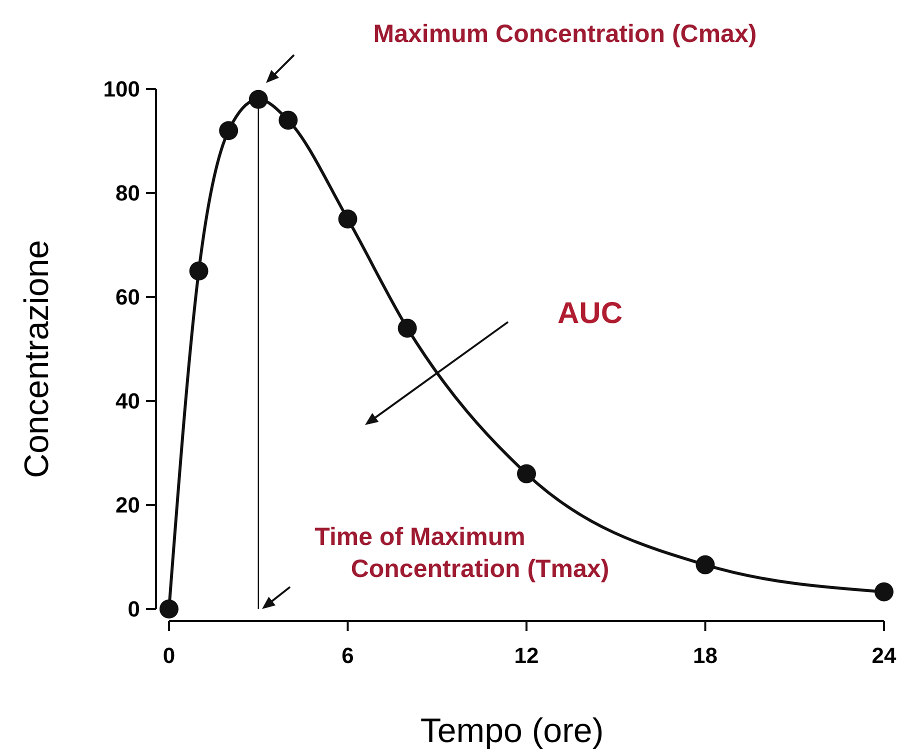 Image resolution: width=911 pixels, height=752 pixels. Describe the element at coordinates (590, 313) in the screenshot. I see `annotation: AUC` at that location.